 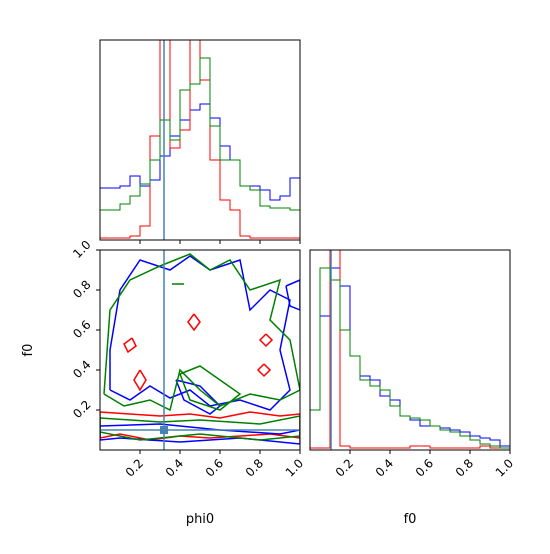 What do you see at coordinates (164, 430) in the screenshot?
I see `truth-marker` at bounding box center [164, 430].